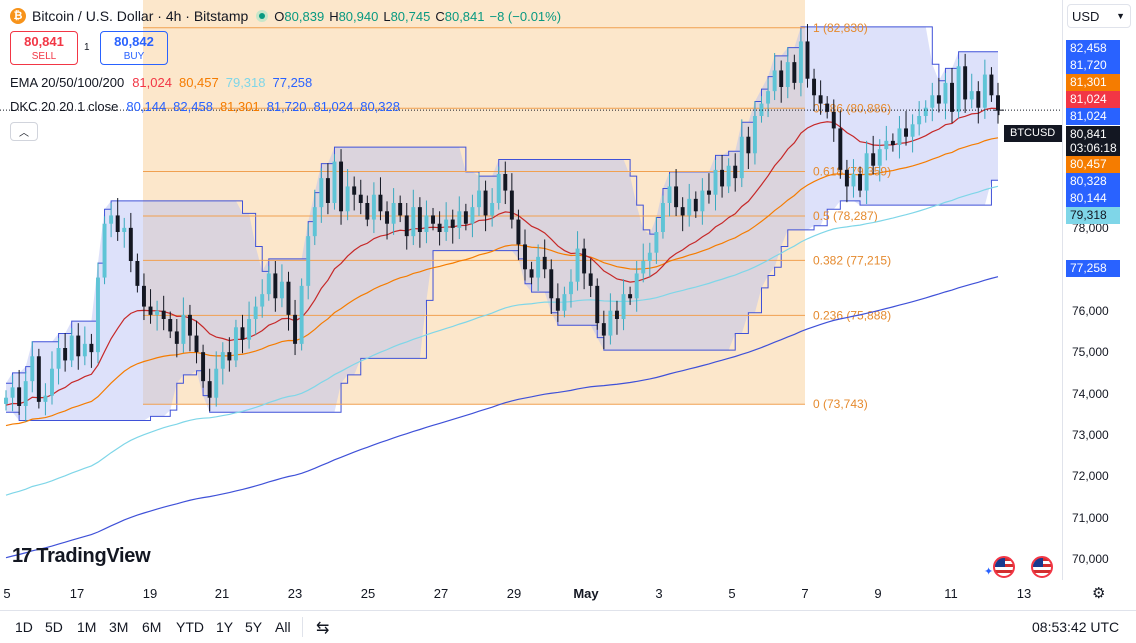 This screenshot has width=1136, height=643. Describe the element at coordinates (190, 627) in the screenshot. I see `range-button-ytd: YTD` at that location.